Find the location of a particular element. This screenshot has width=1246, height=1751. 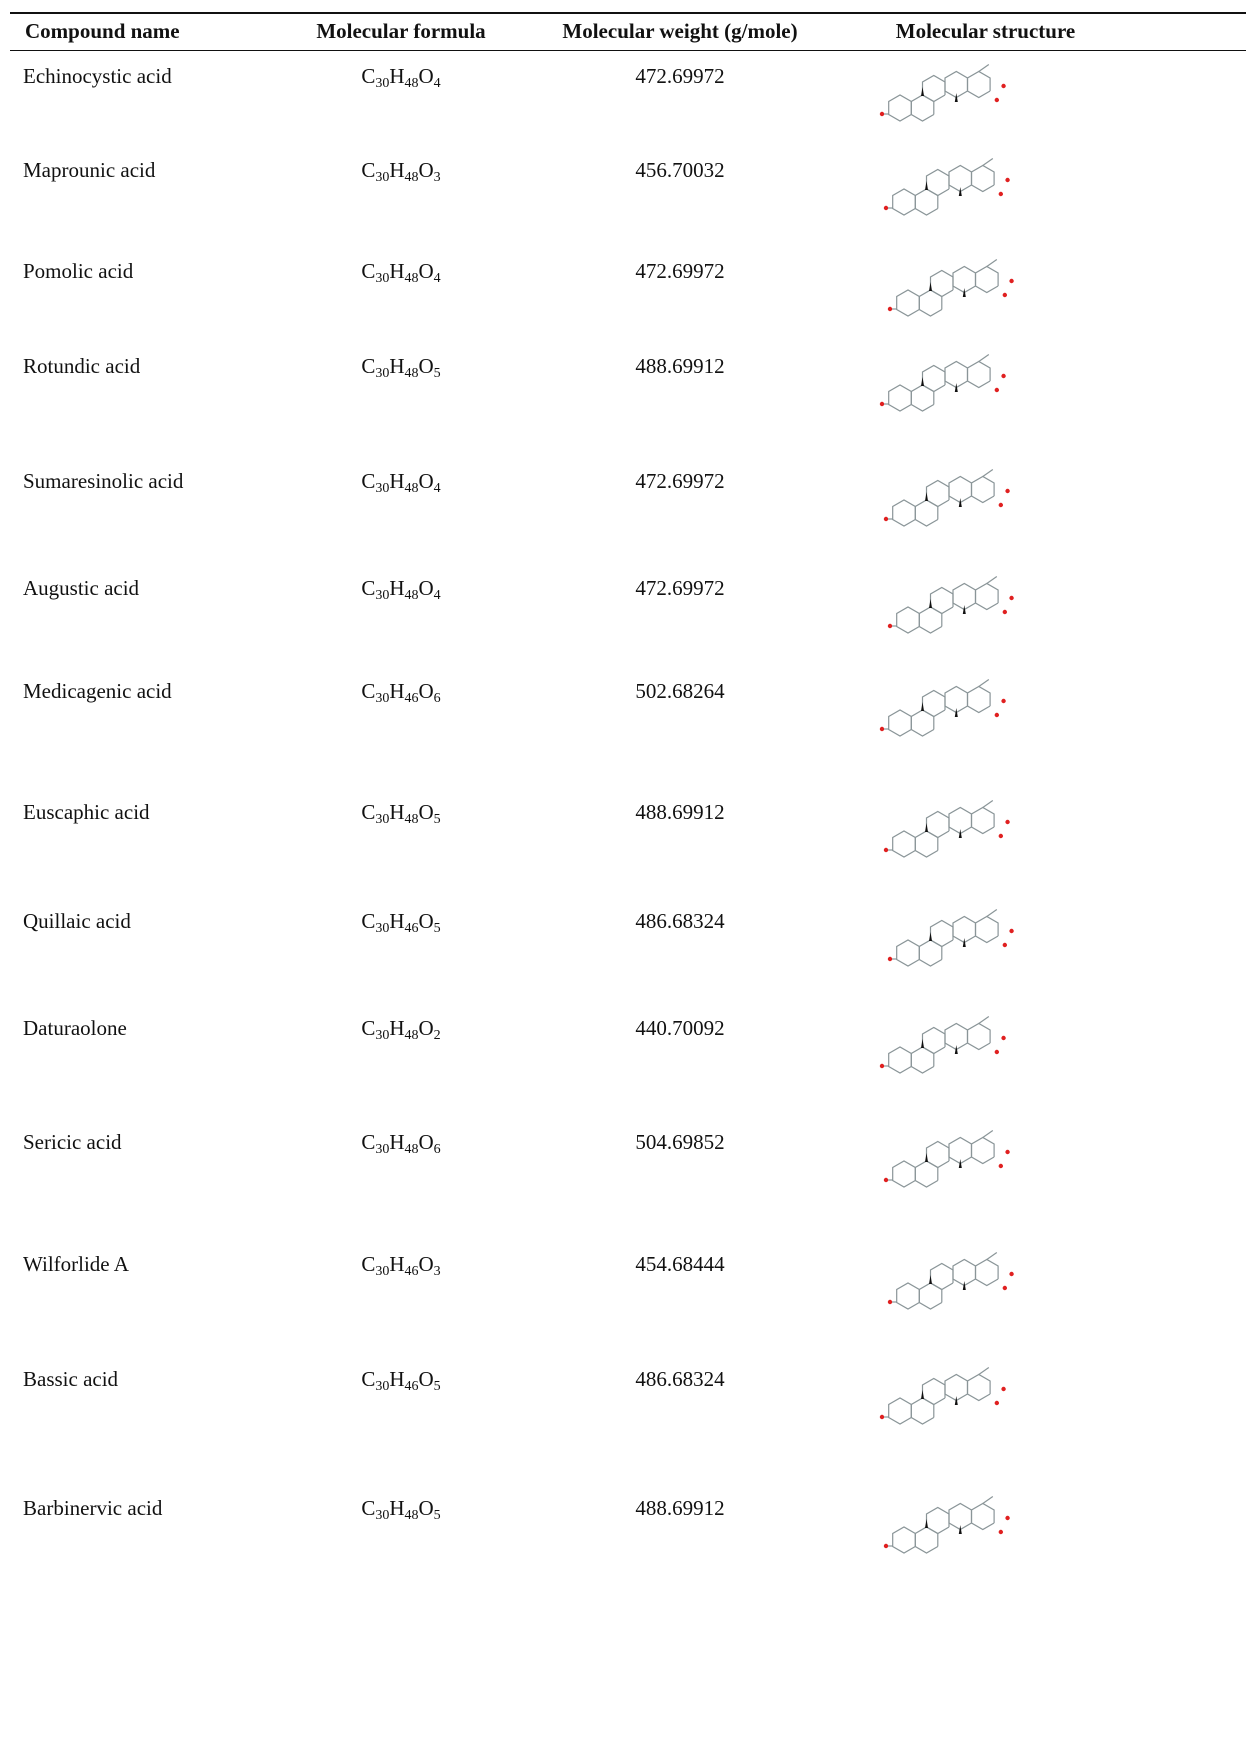

compound-name-cell: Medicagenic acid is located at coordinates (97, 691).